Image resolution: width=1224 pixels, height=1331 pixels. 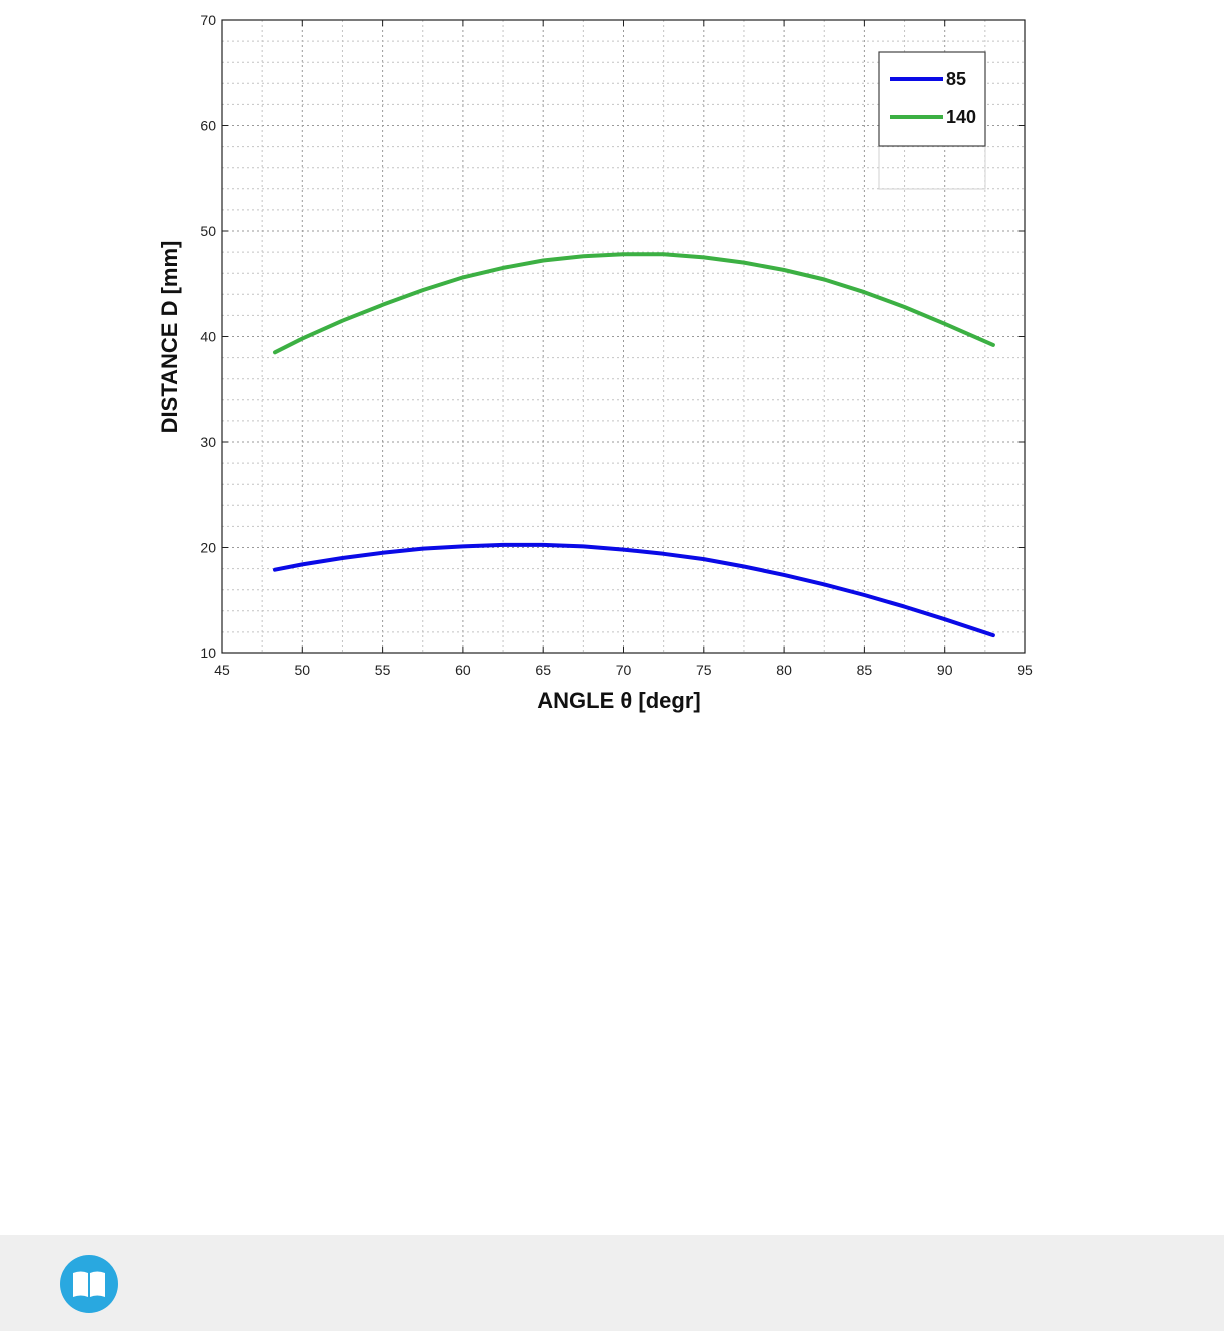 What do you see at coordinates (208, 548) in the screenshot?
I see `y-tick-label: 20` at bounding box center [208, 548].